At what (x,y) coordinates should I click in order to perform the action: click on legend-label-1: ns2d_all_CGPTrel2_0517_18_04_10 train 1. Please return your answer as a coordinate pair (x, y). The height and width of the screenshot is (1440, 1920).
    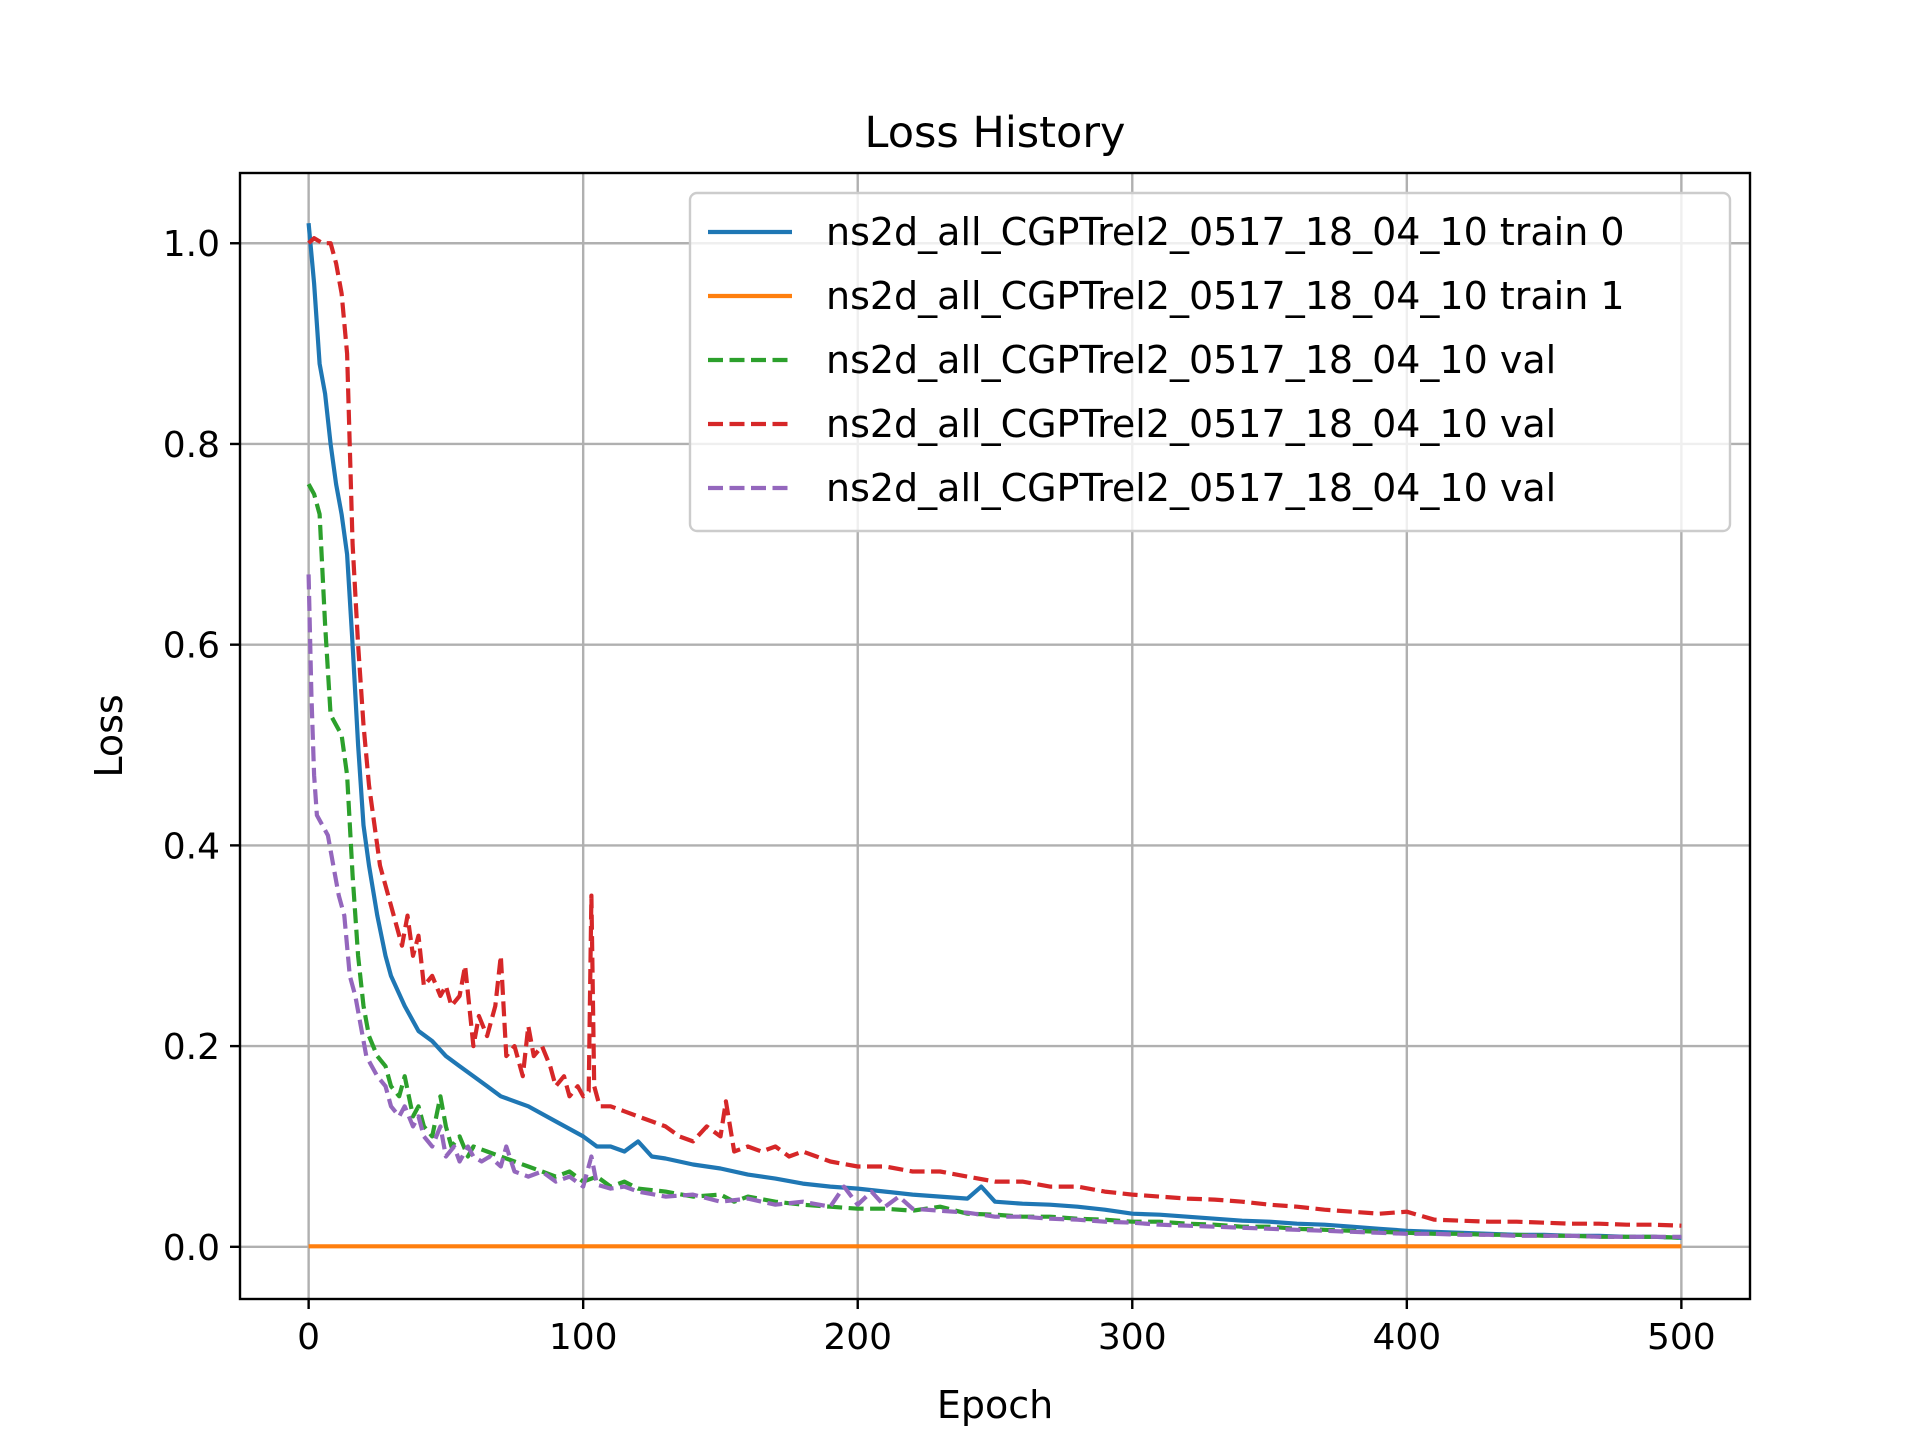
    Looking at the image, I should click on (1225, 296).